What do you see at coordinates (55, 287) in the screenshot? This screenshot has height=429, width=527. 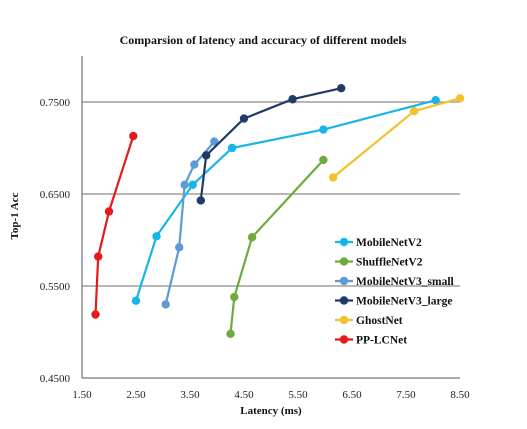 I see `y-tick-label: 0.5500` at bounding box center [55, 287].